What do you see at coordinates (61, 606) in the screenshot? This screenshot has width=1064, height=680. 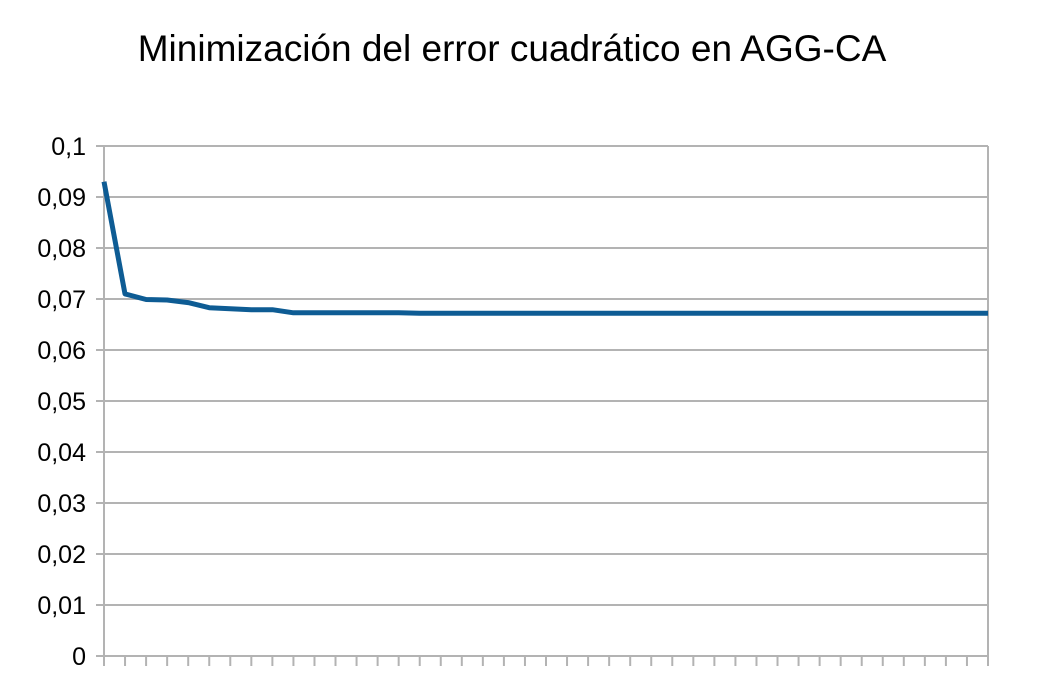 I see `y-tick-label: 0,01` at bounding box center [61, 606].